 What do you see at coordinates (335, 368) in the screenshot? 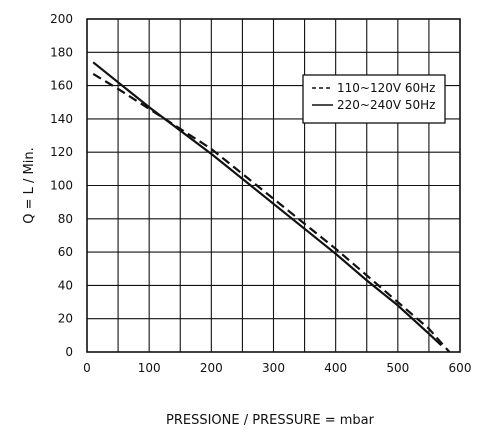
I see `x-tick-label: 400` at bounding box center [335, 368].